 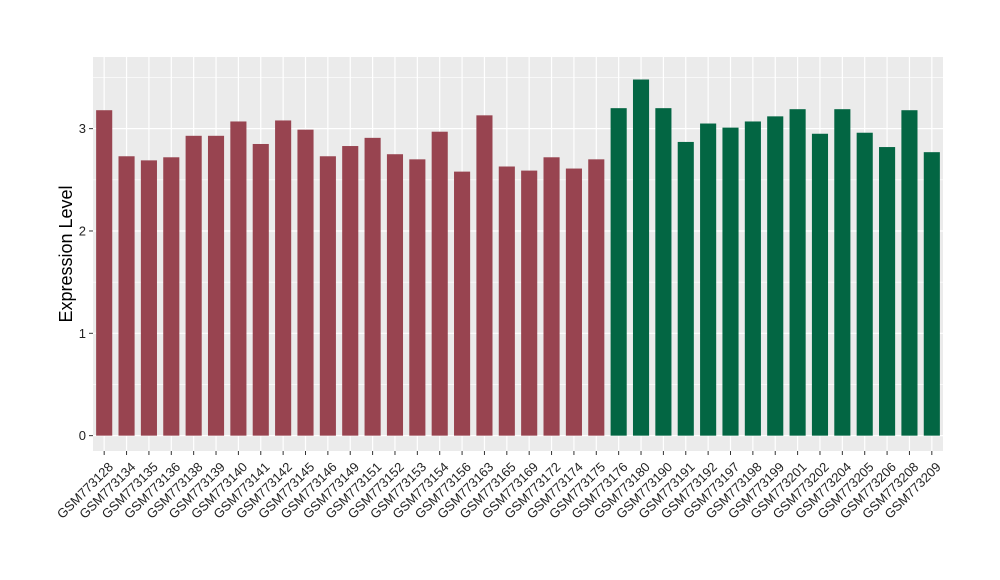 I want to click on bar-GSM773142, so click(x=283, y=278).